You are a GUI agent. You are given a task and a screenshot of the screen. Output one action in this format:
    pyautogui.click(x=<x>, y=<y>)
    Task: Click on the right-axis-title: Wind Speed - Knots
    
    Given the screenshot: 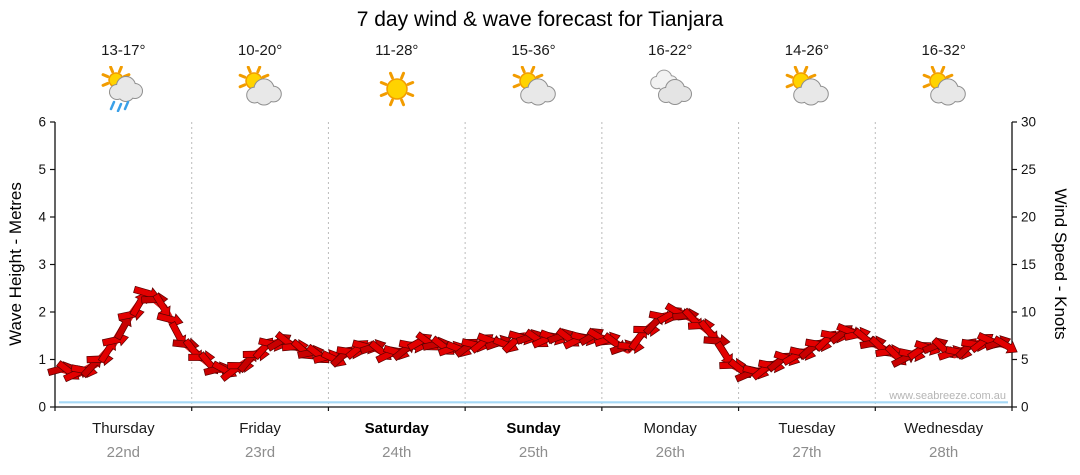 What is the action you would take?
    pyautogui.click(x=1060, y=264)
    